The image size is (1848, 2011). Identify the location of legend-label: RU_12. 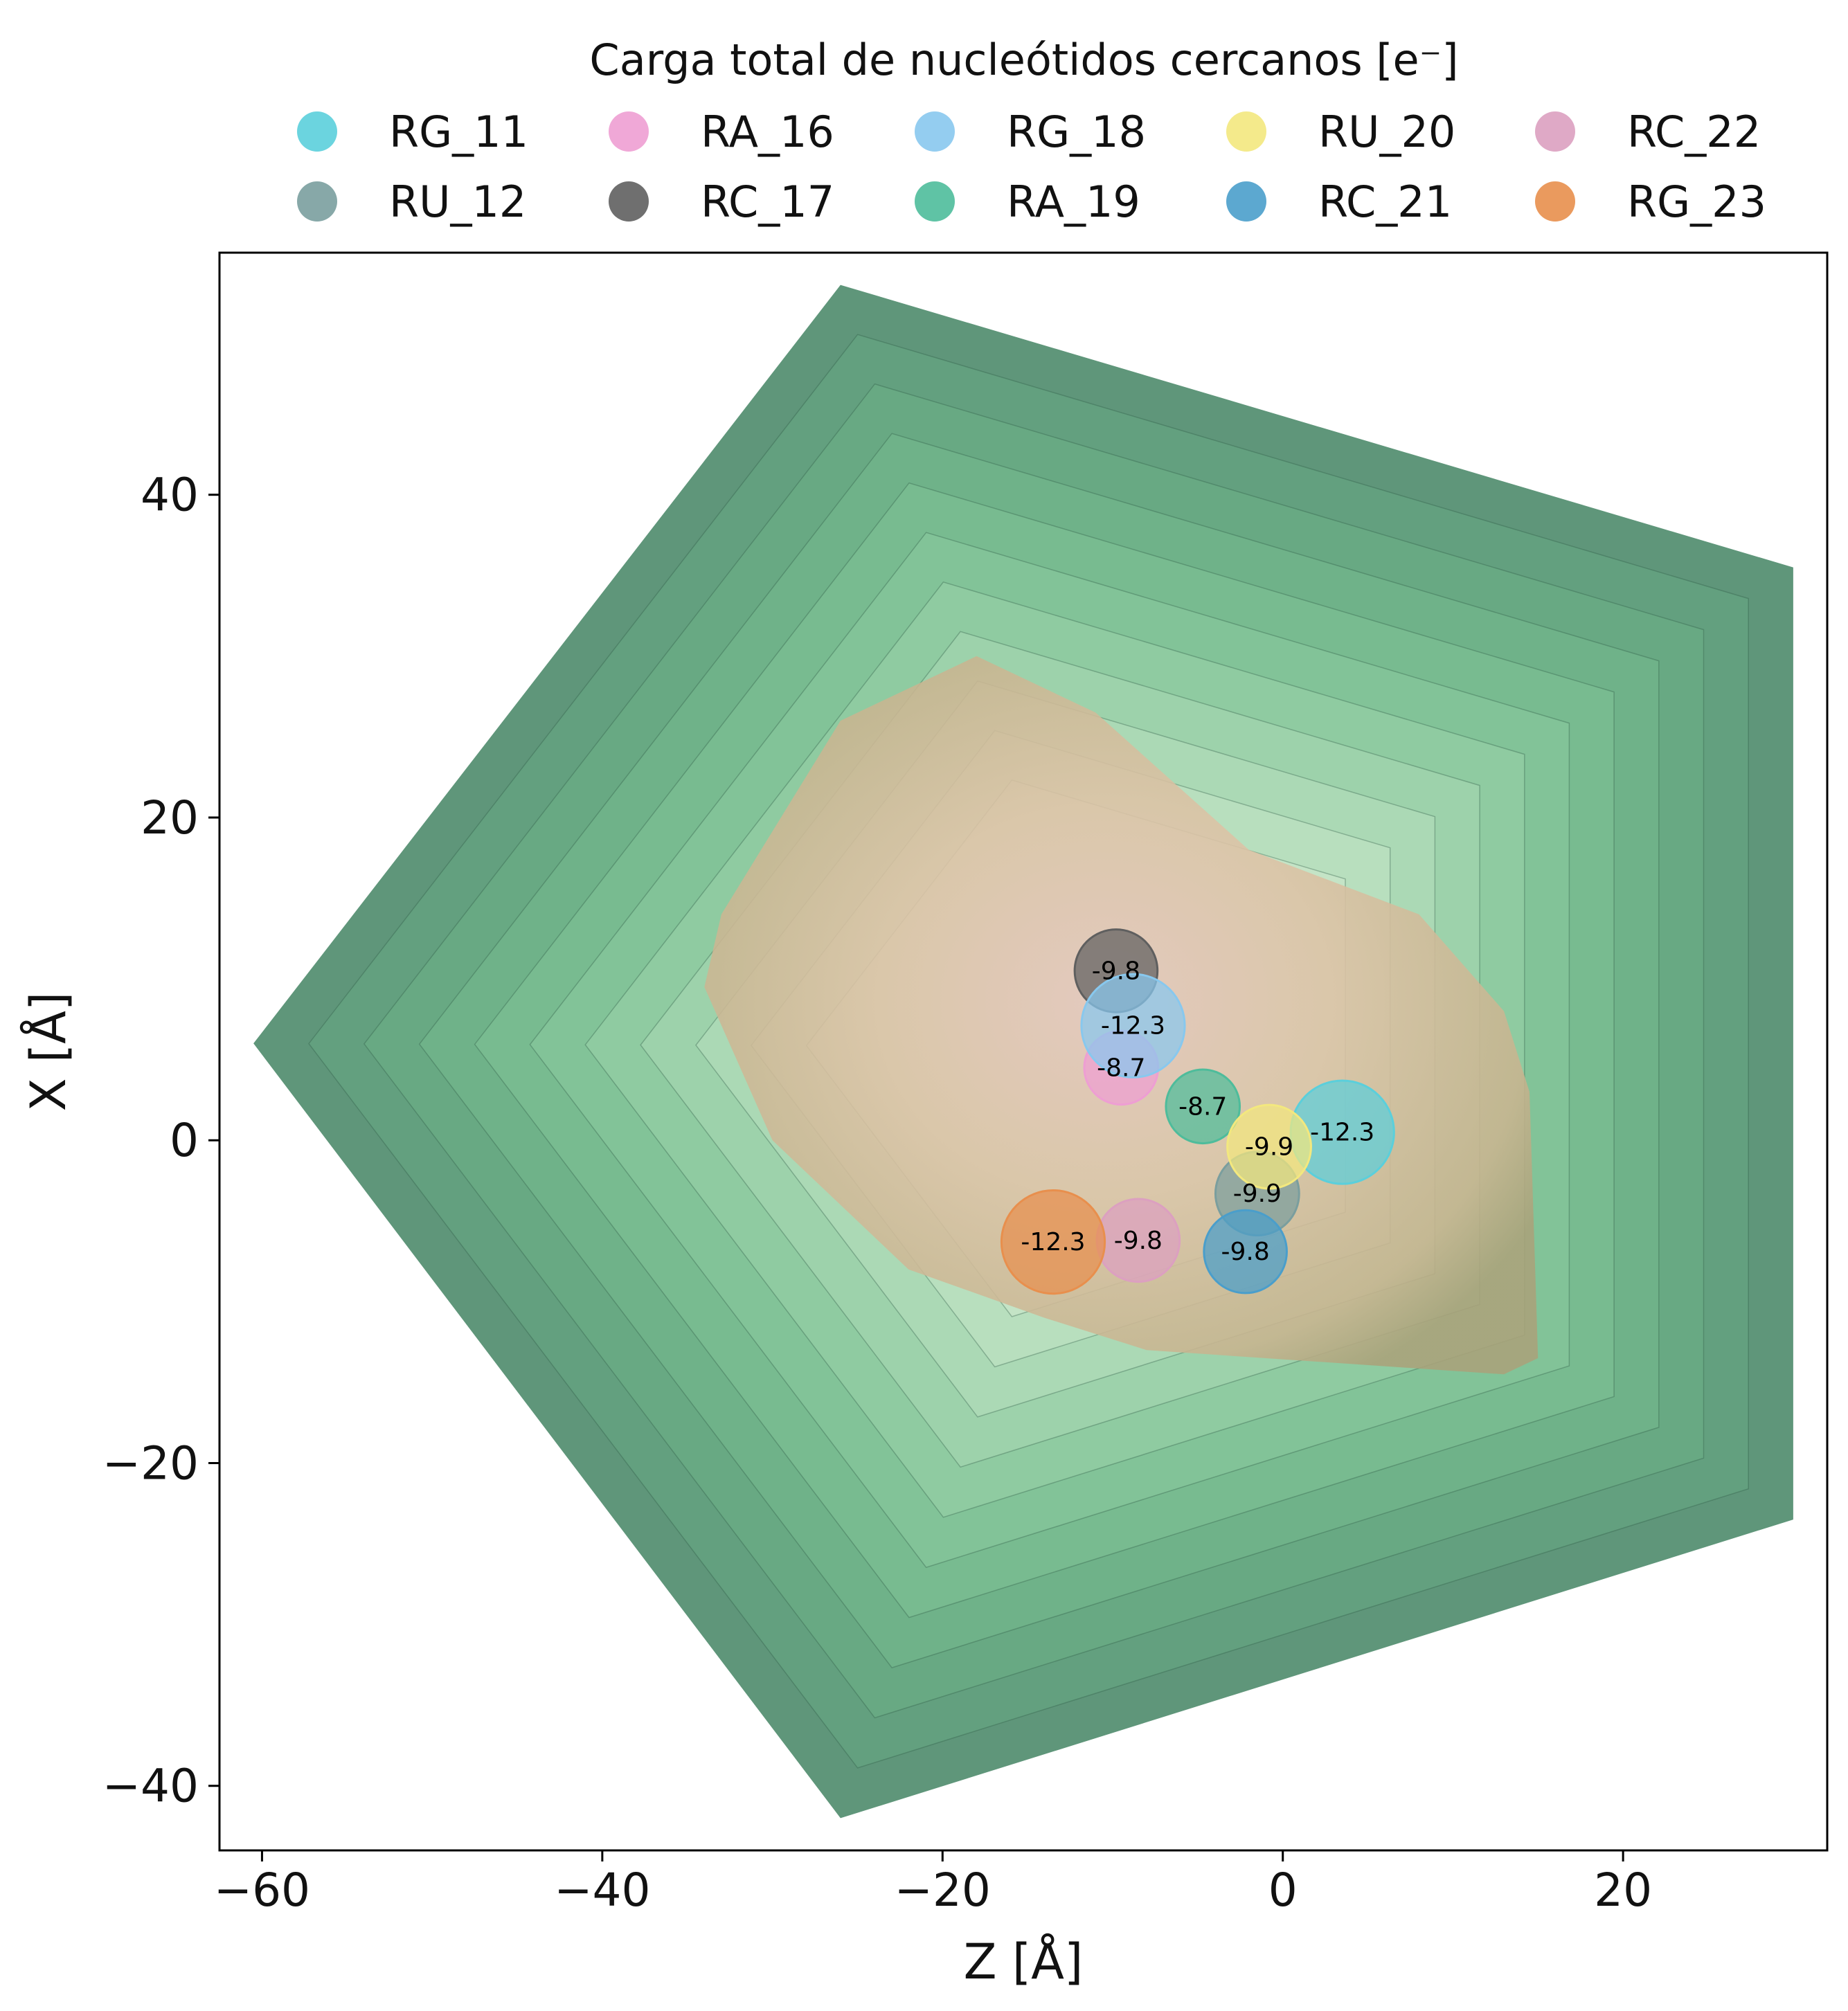
(458, 202).